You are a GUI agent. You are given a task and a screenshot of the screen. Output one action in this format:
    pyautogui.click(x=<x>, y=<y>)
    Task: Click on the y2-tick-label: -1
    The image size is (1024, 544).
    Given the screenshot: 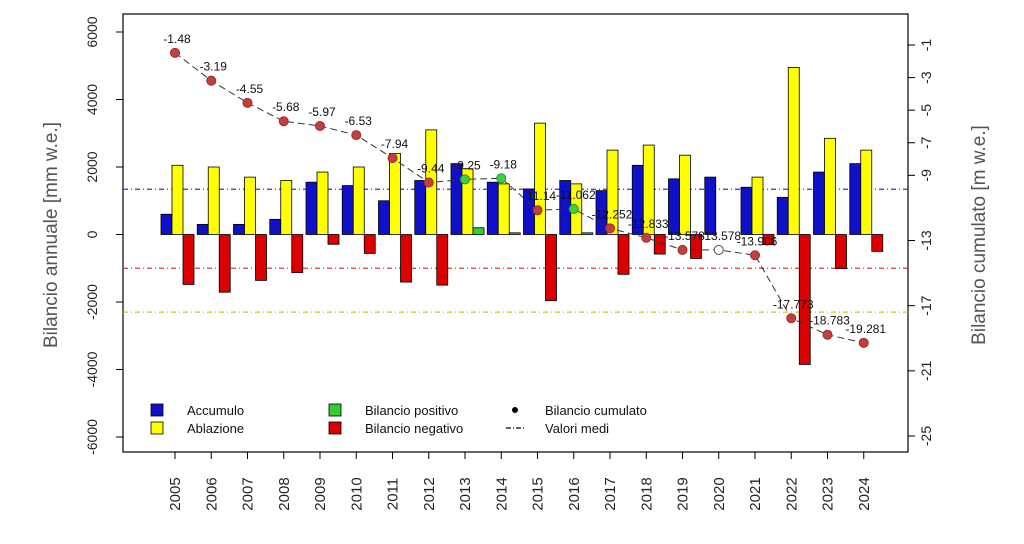 What is the action you would take?
    pyautogui.click(x=926, y=45)
    